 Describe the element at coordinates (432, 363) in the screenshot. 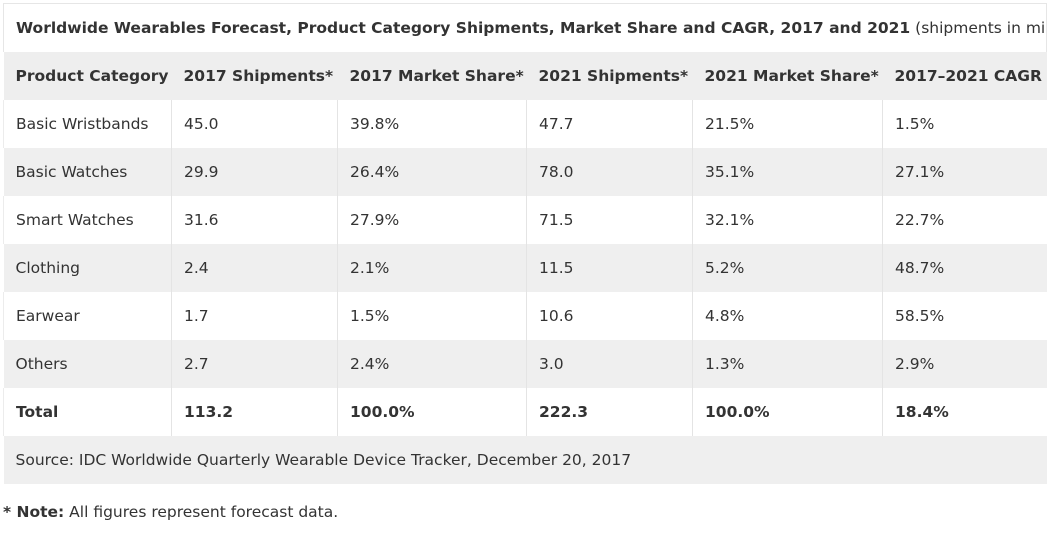

I see `cell-2017-market-share: 2.4%` at that location.